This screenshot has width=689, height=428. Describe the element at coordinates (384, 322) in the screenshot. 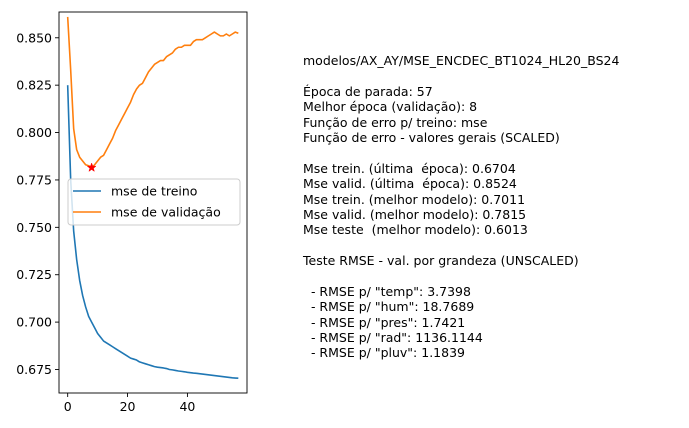

I see `info-line: - RMSE p/ "pres": 1.7421` at that location.